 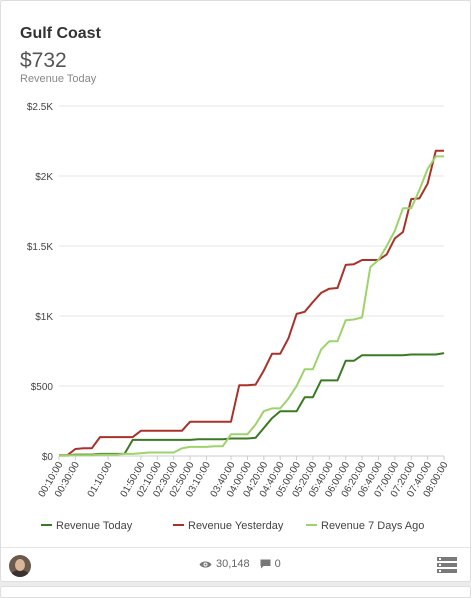 I want to click on series-line, so click(x=252, y=404).